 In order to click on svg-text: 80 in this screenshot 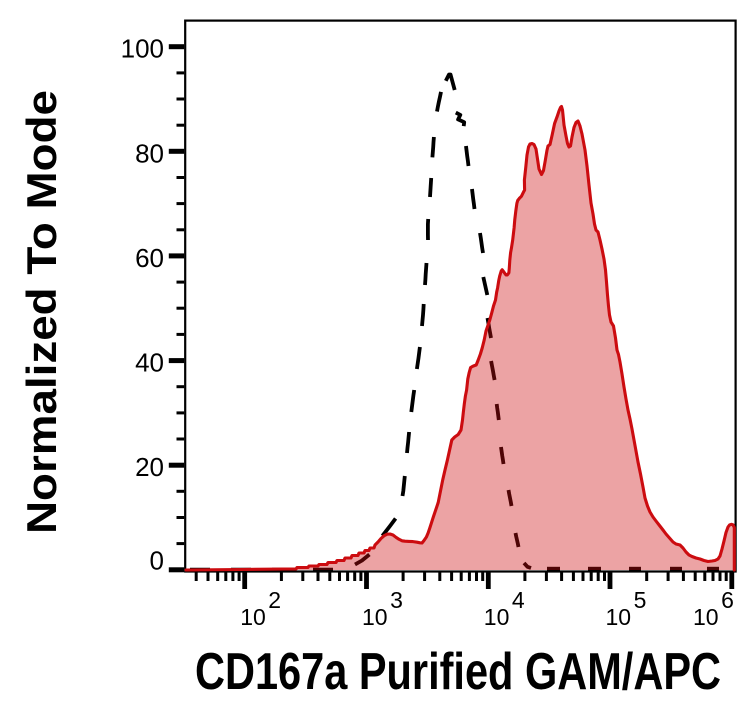, I will do `click(149, 153)`.